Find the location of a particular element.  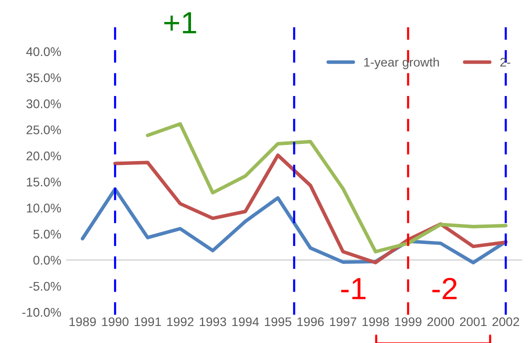

annotation: -1 is located at coordinates (353, 289).